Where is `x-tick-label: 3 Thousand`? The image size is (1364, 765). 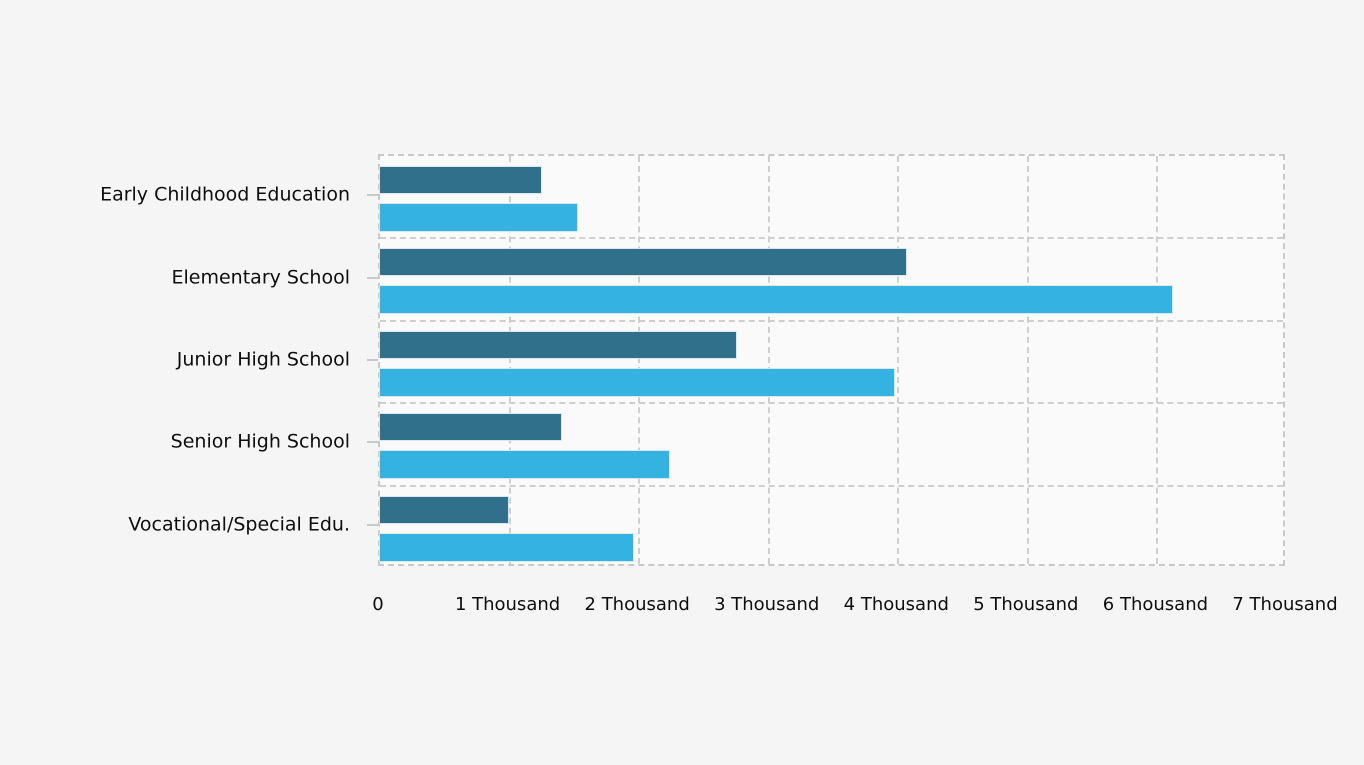 x-tick-label: 3 Thousand is located at coordinates (767, 604).